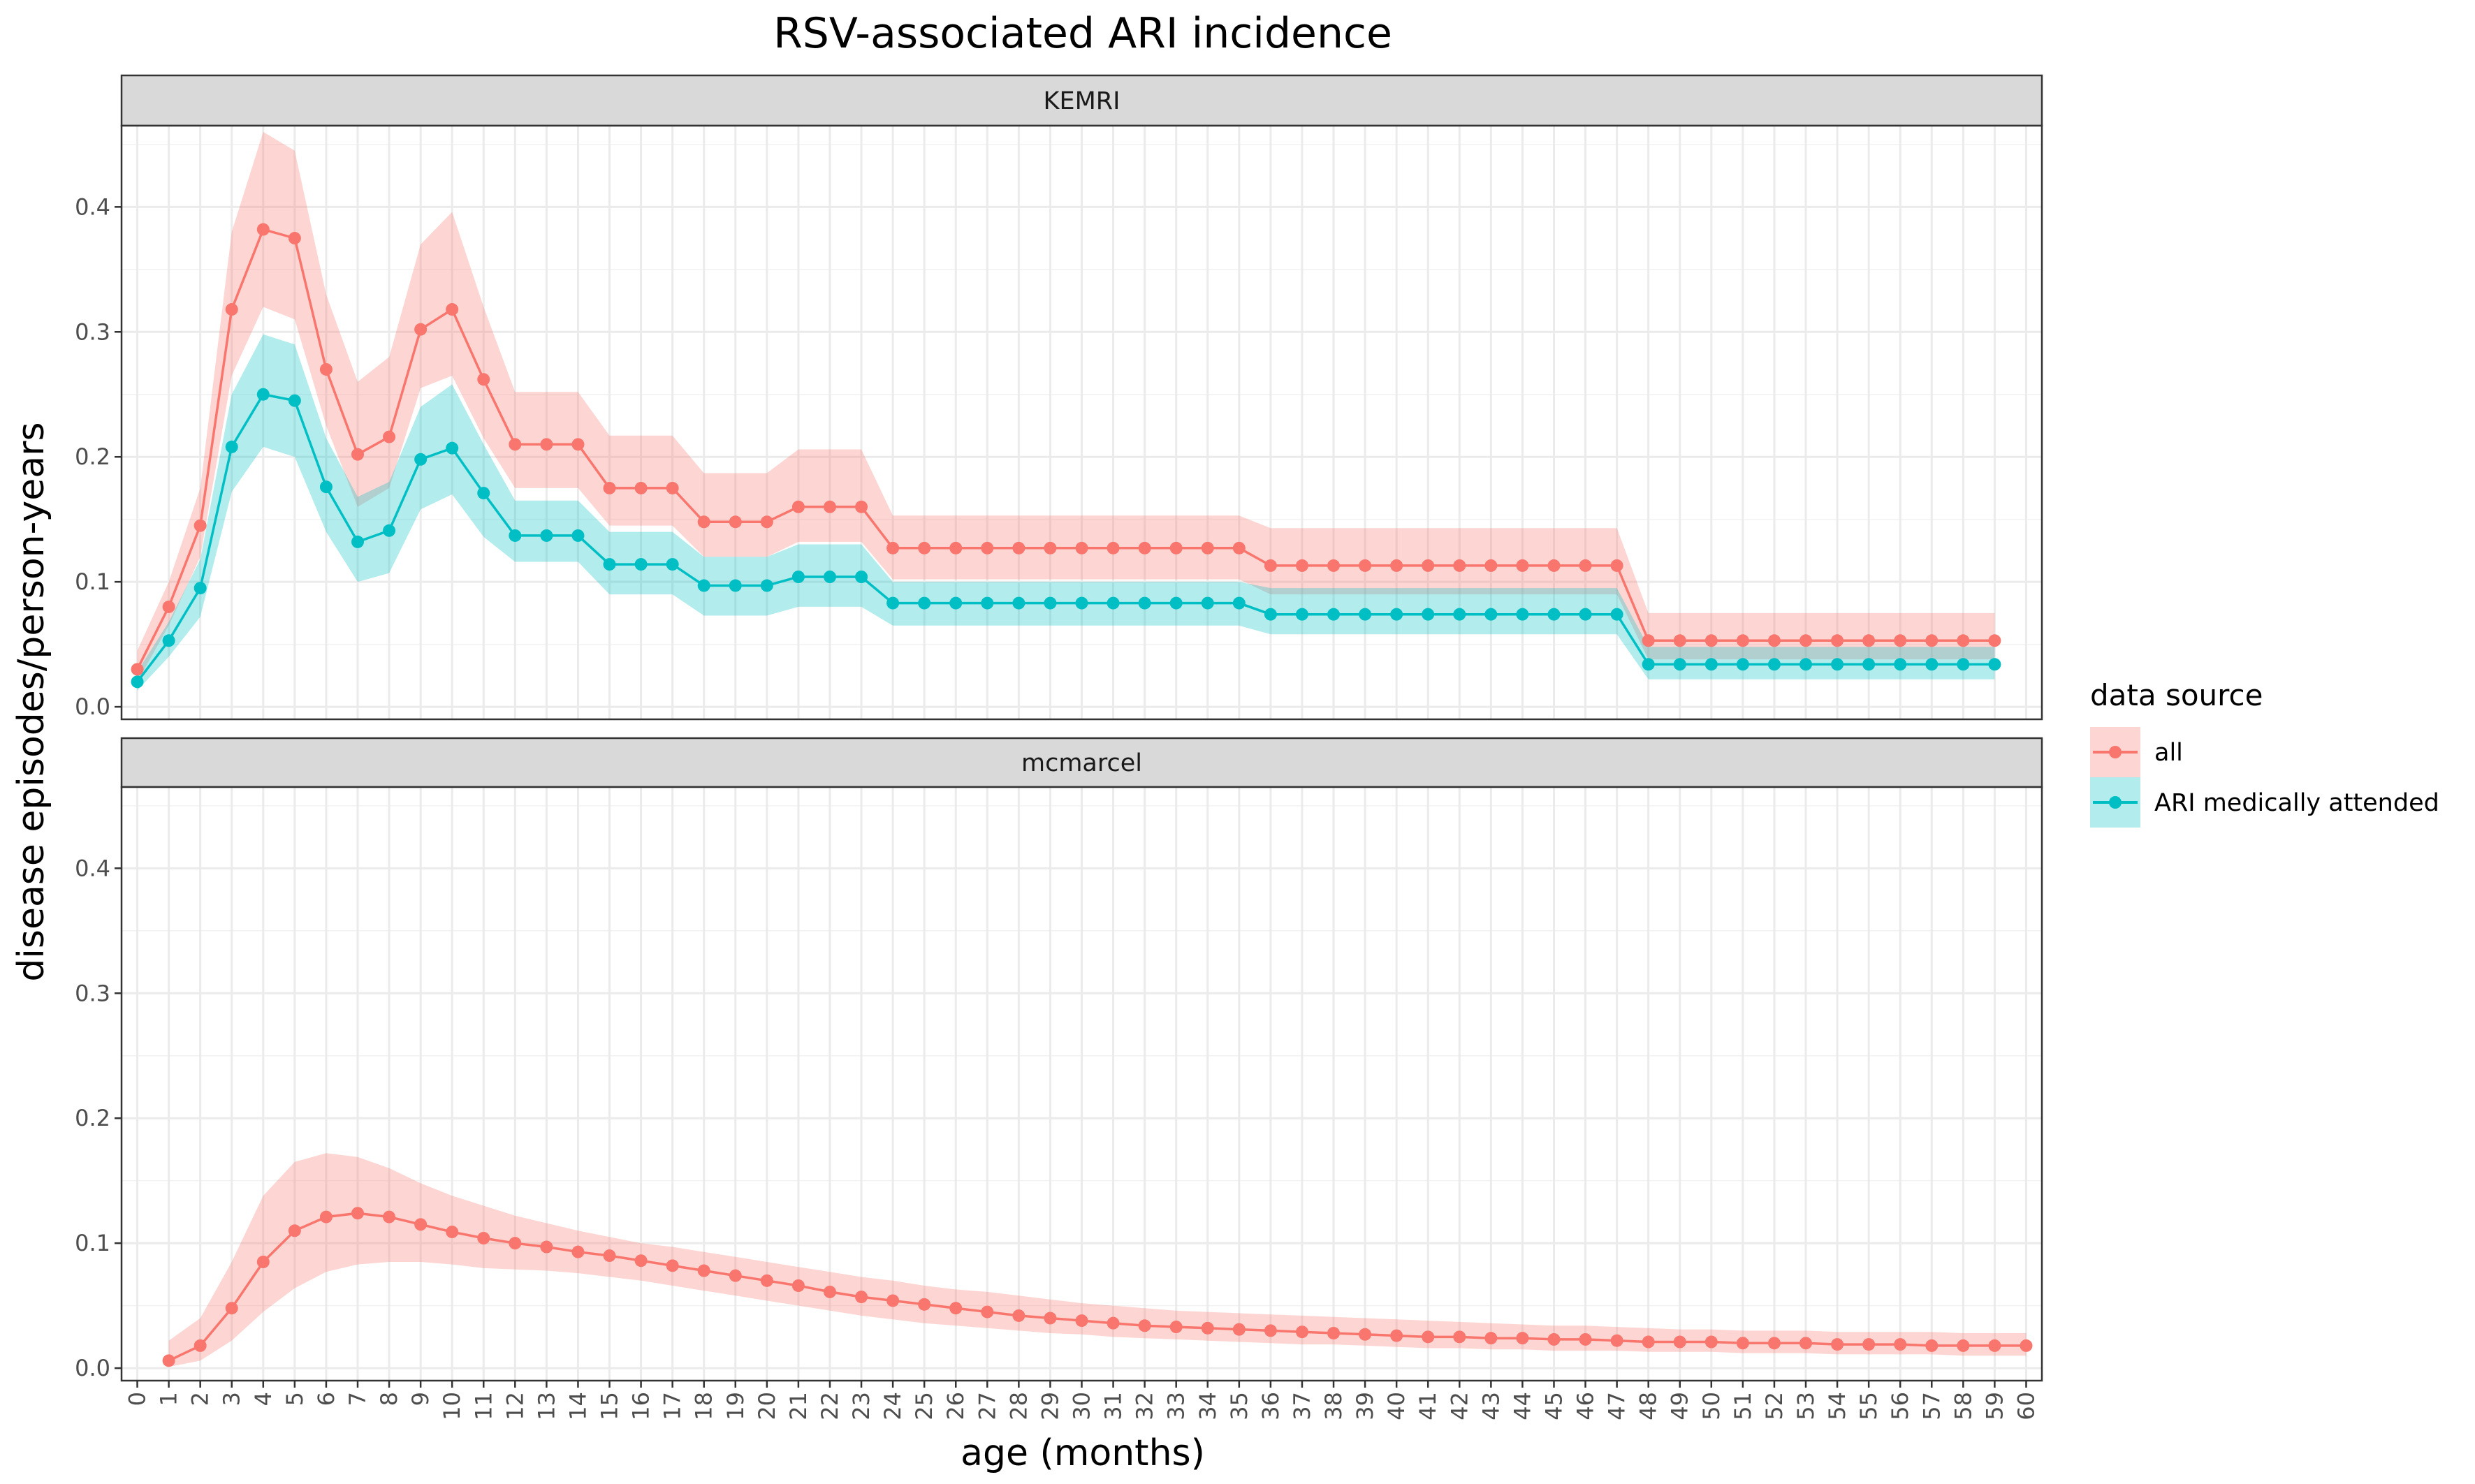 The width and height of the screenshot is (2475, 1484). I want to click on x-tick-label: 57, so click(1931, 1406).